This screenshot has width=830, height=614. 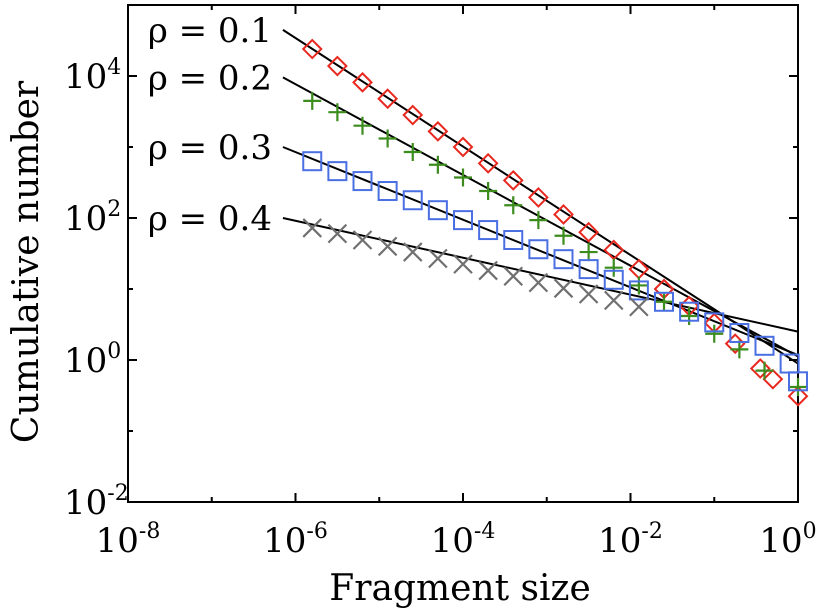 I want to click on y-tick-exponent: 0, so click(x=114, y=351).